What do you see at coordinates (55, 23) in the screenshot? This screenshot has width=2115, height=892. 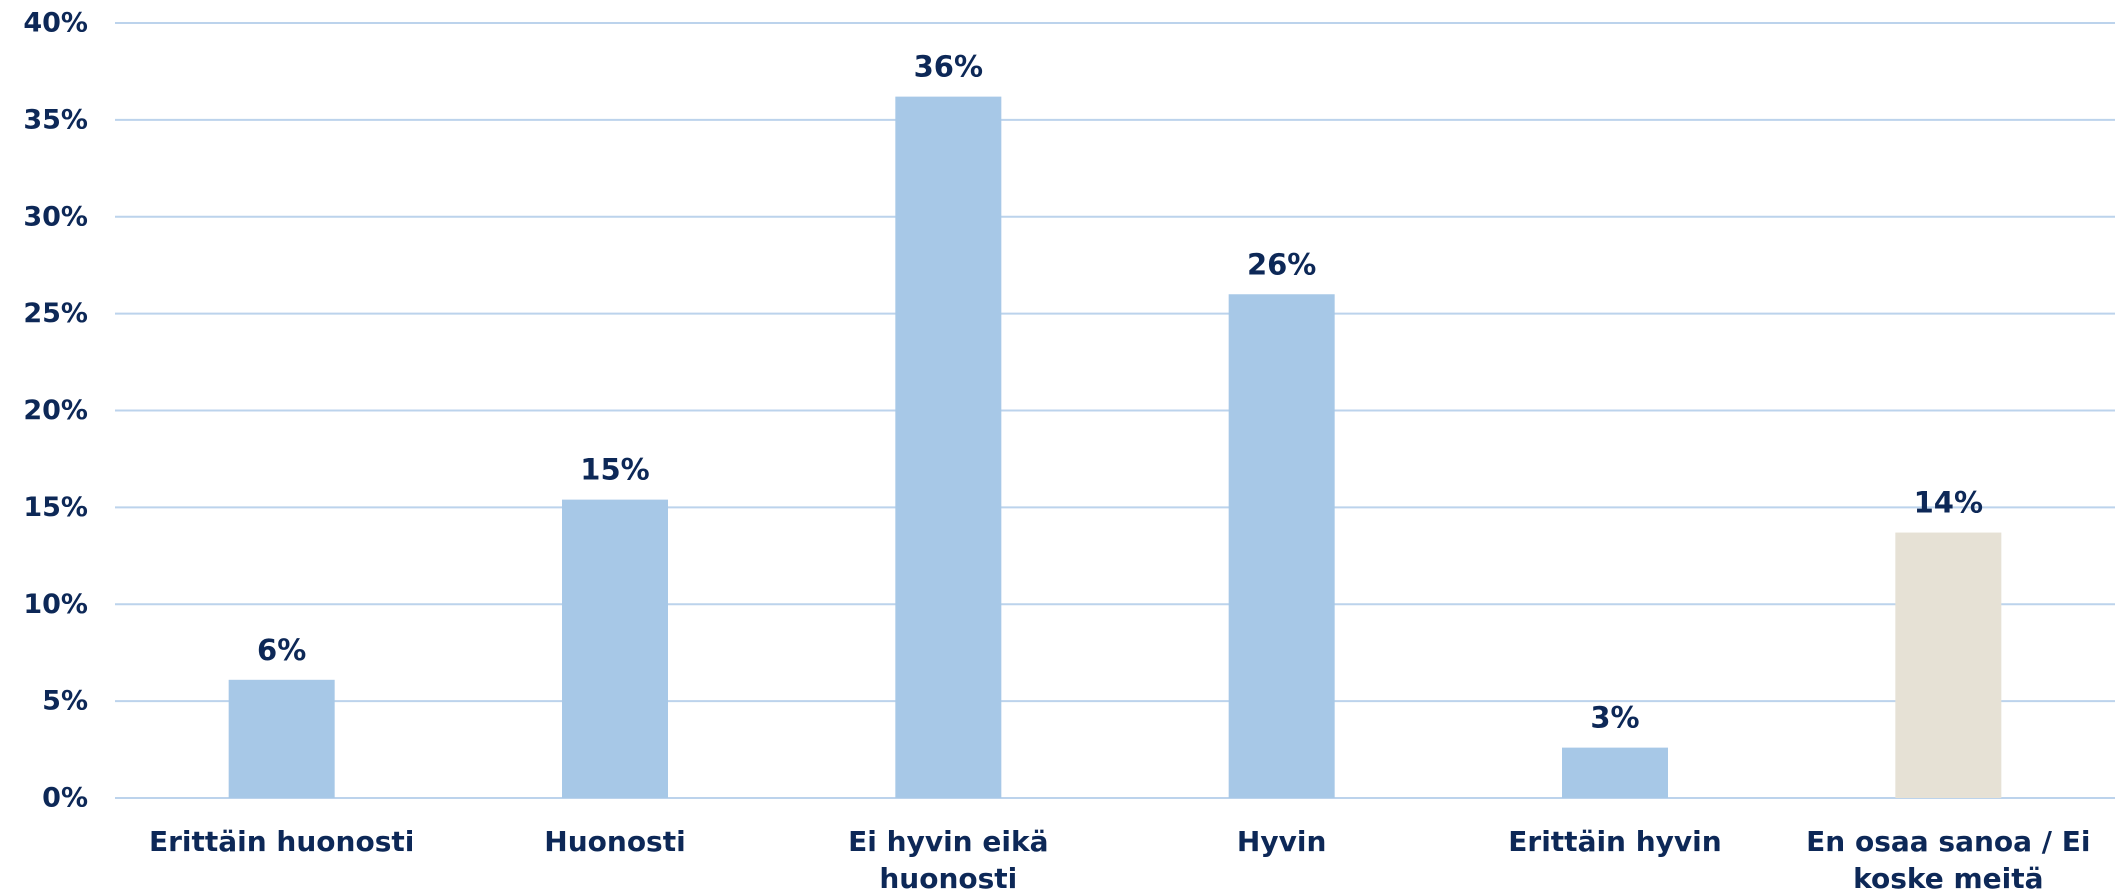 I see `y-tick-label: 40%` at bounding box center [55, 23].